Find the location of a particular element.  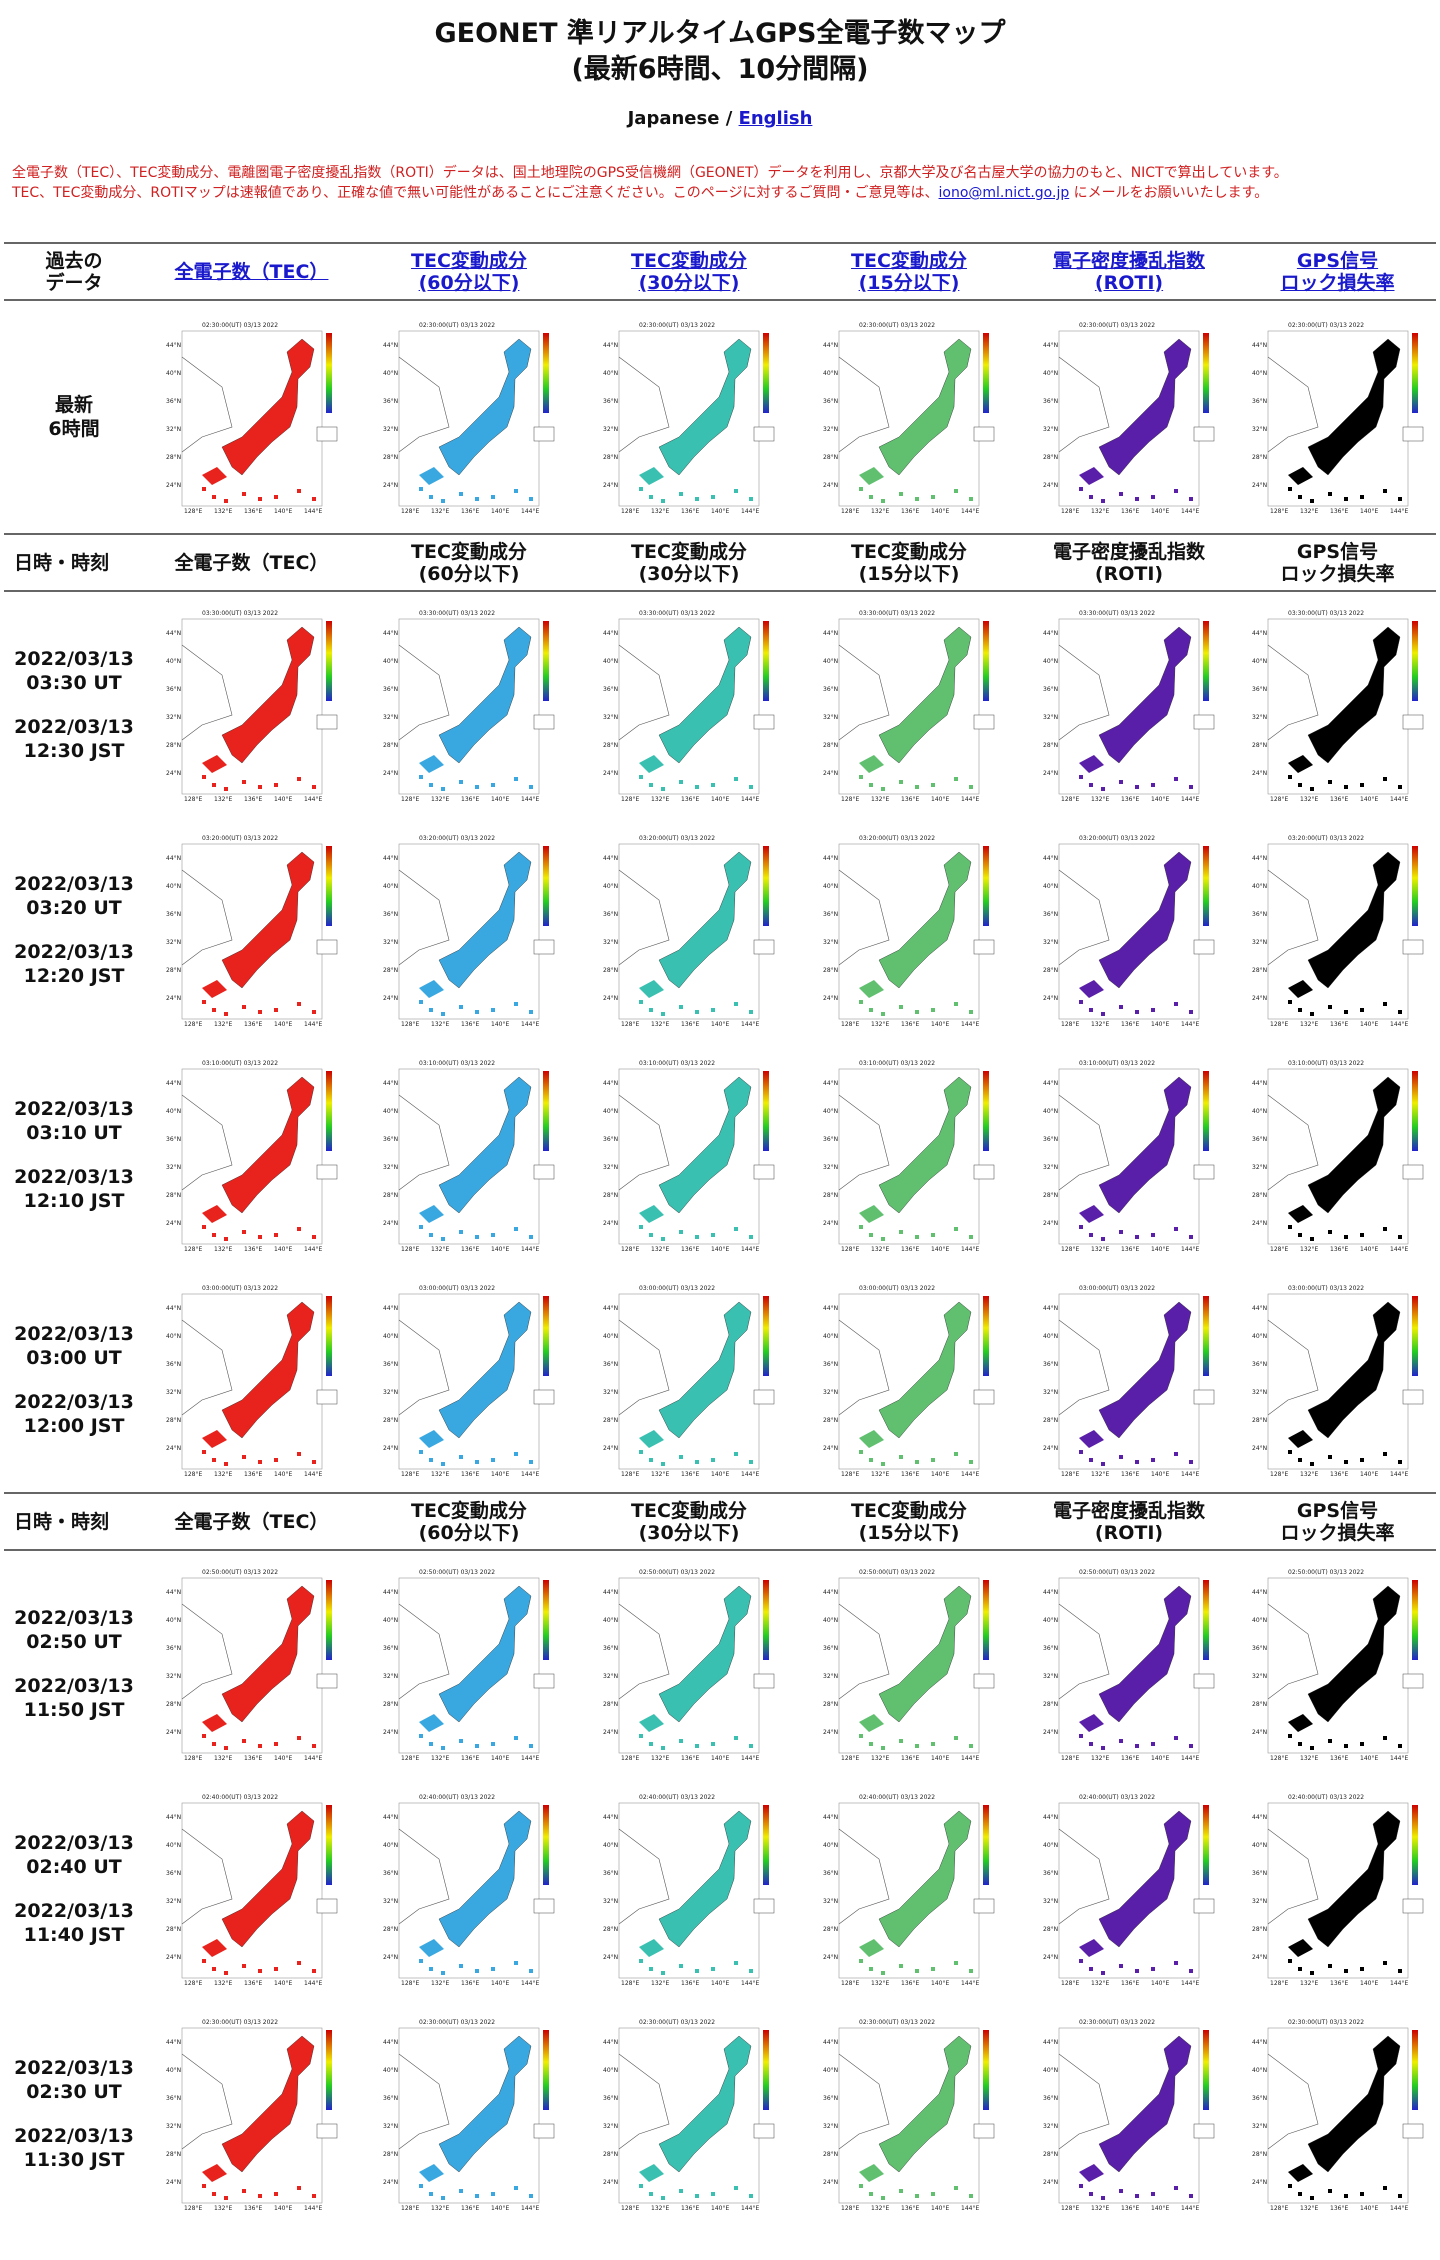

contact-email-link: iono@ml.nict.go.jp is located at coordinates (1004, 193).